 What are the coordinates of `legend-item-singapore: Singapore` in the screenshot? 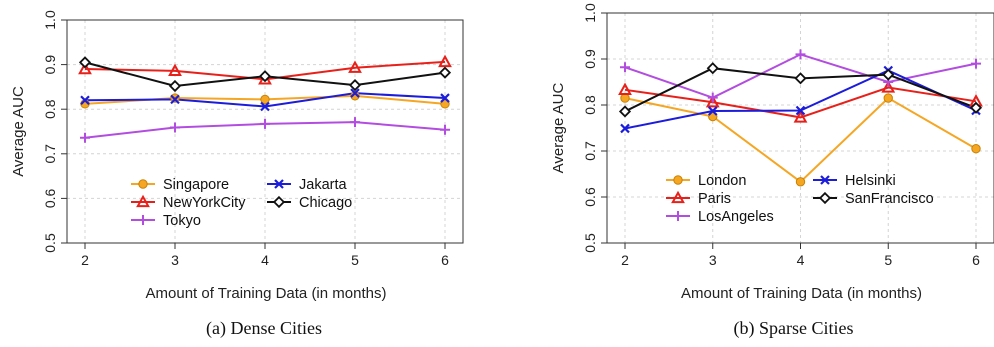 It's located at (180, 185).